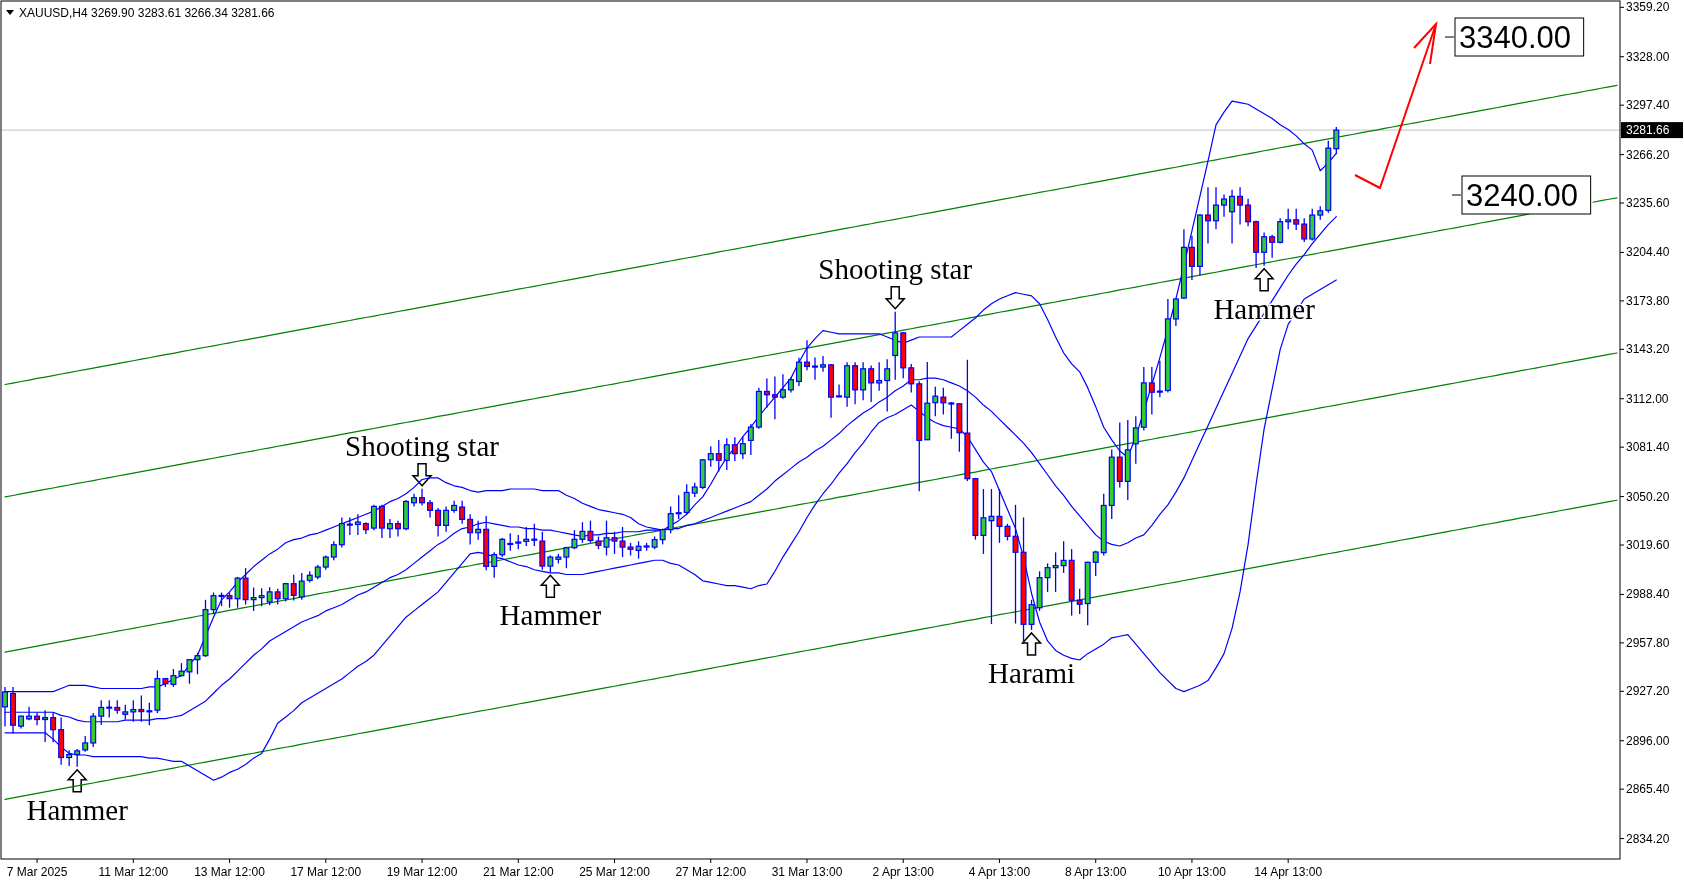  What do you see at coordinates (1648, 447) in the screenshot?
I see `y-tick-label: 3081.40` at bounding box center [1648, 447].